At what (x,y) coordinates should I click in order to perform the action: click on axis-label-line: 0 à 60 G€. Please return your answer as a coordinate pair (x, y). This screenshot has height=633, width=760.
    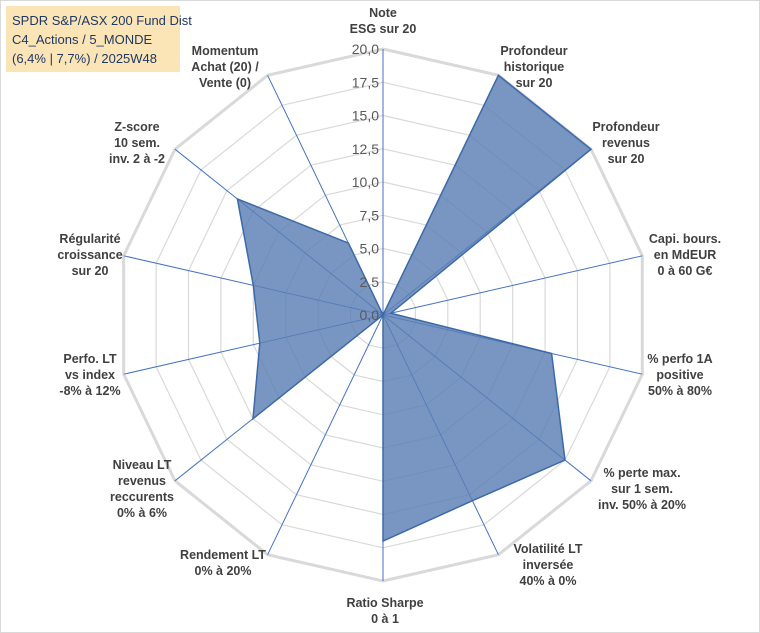
    Looking at the image, I should click on (685, 271).